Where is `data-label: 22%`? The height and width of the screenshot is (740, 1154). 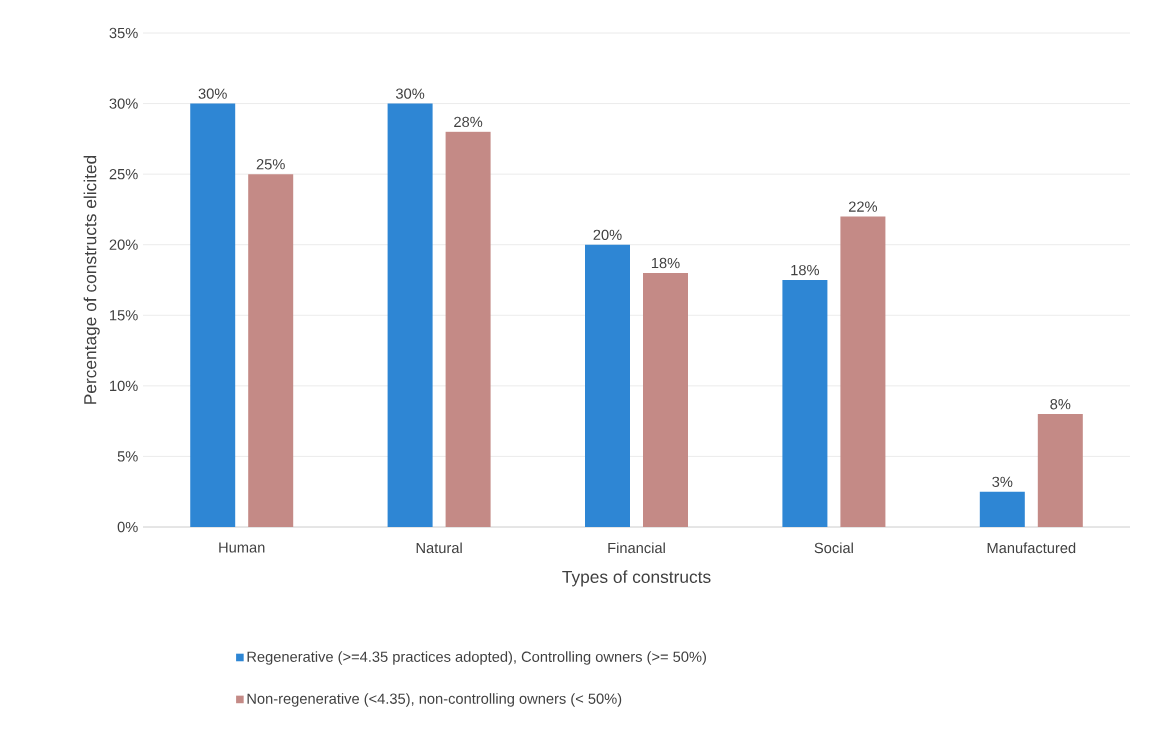
data-label: 22% is located at coordinates (863, 206).